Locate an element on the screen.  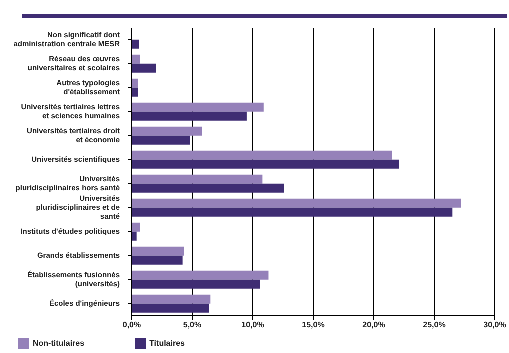
legend-label: Titulaires is located at coordinates (167, 343).